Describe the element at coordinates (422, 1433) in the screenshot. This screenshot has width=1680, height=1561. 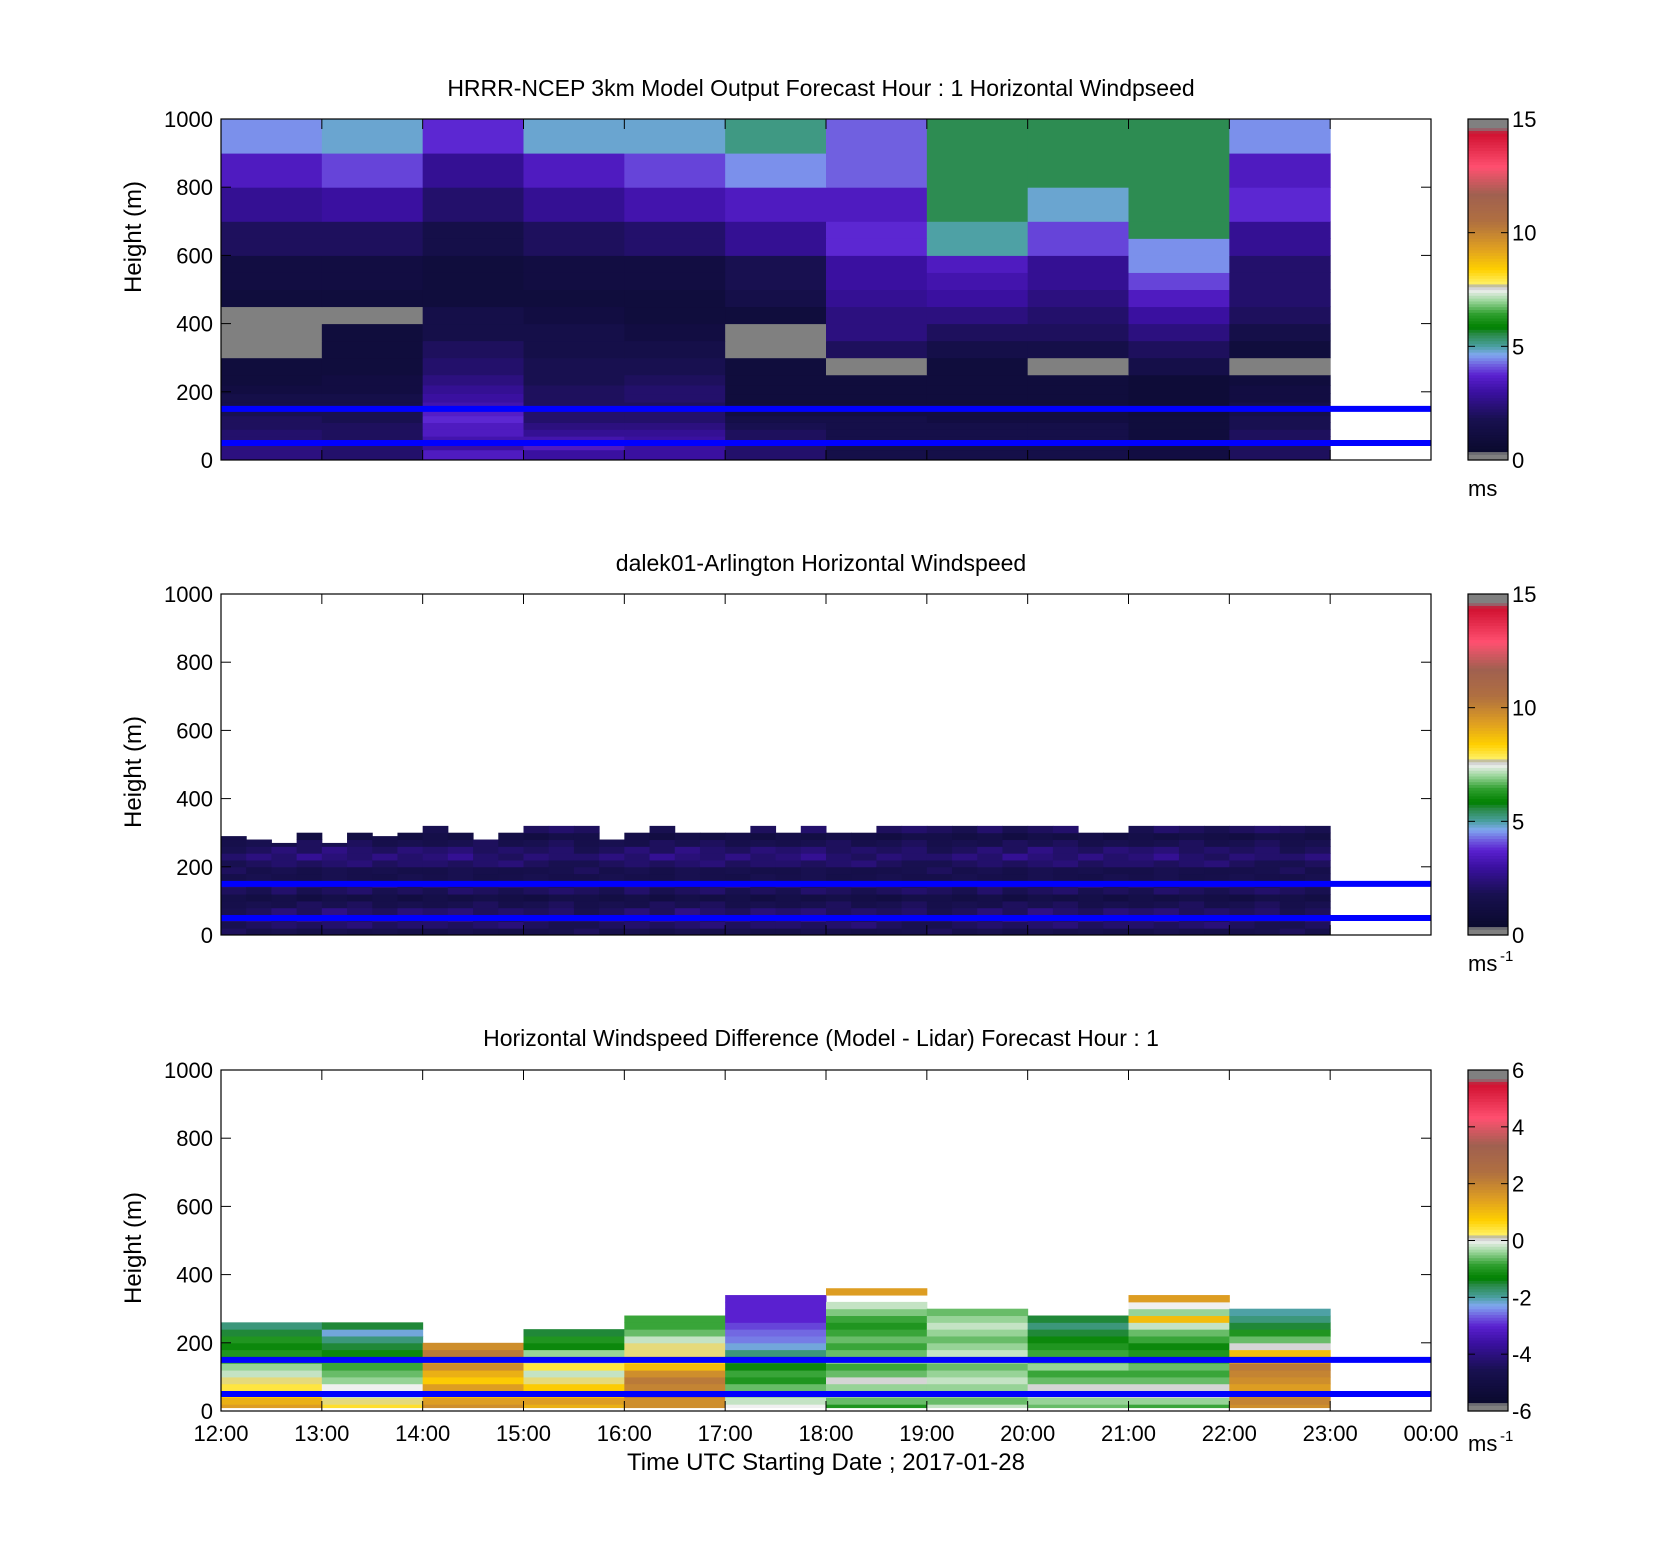
I see `x-tick-label: 14:00` at that location.